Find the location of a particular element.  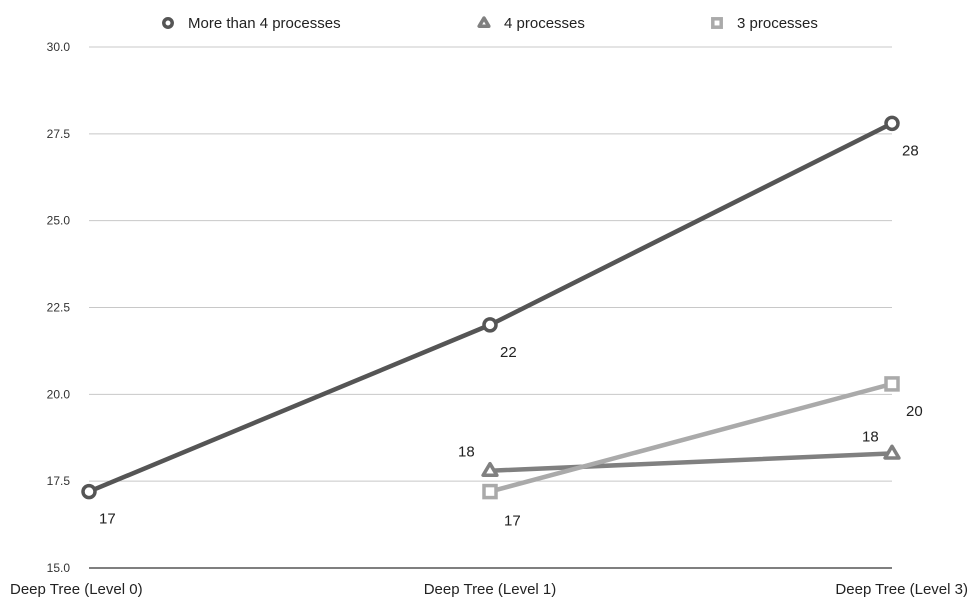

y-tick-label: 20.0 is located at coordinates (59, 394).